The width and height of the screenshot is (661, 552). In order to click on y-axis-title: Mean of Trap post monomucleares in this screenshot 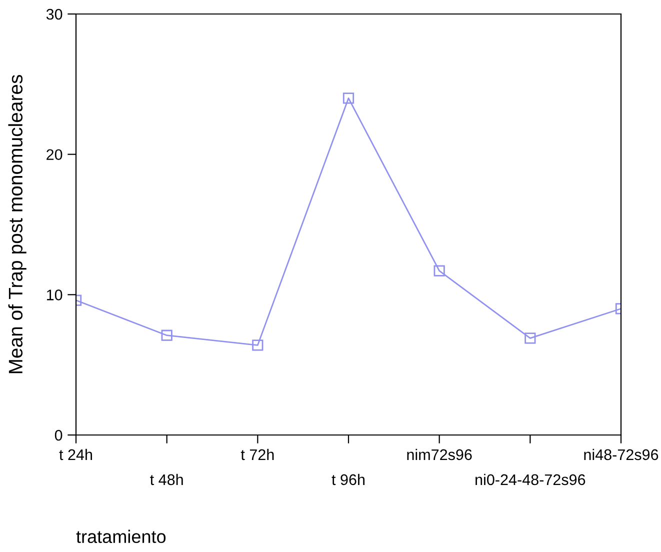, I will do `click(17, 224)`.